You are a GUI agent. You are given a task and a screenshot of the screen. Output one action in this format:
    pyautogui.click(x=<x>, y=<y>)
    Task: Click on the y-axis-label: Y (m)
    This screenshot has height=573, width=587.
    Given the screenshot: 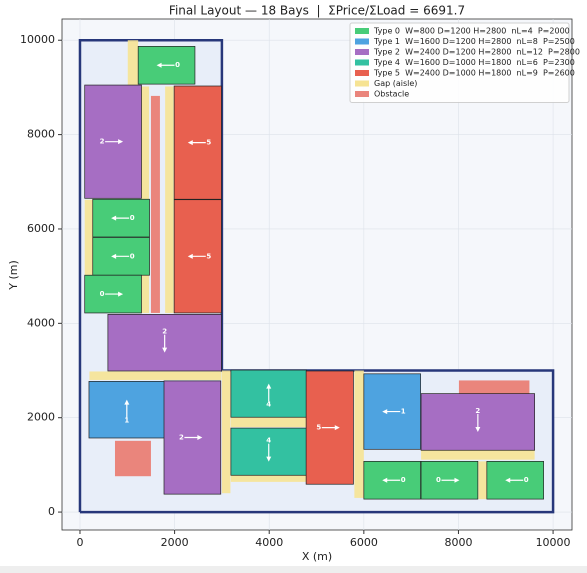 What is the action you would take?
    pyautogui.click(x=13, y=275)
    